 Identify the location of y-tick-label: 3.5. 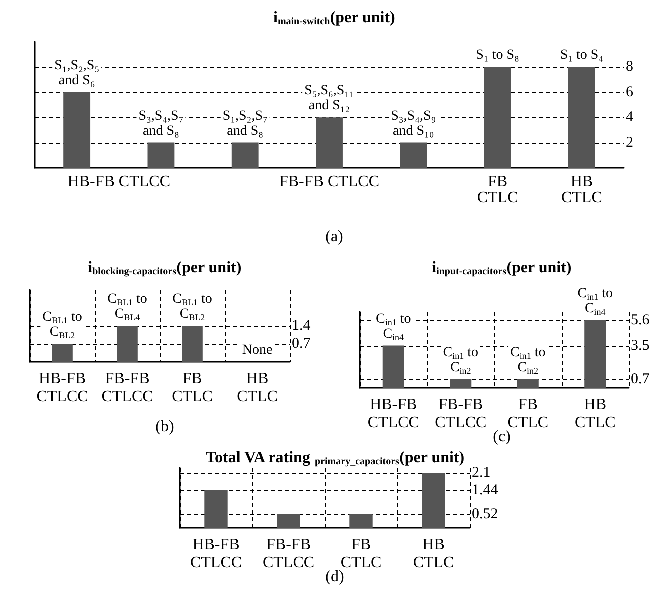
(640, 346).